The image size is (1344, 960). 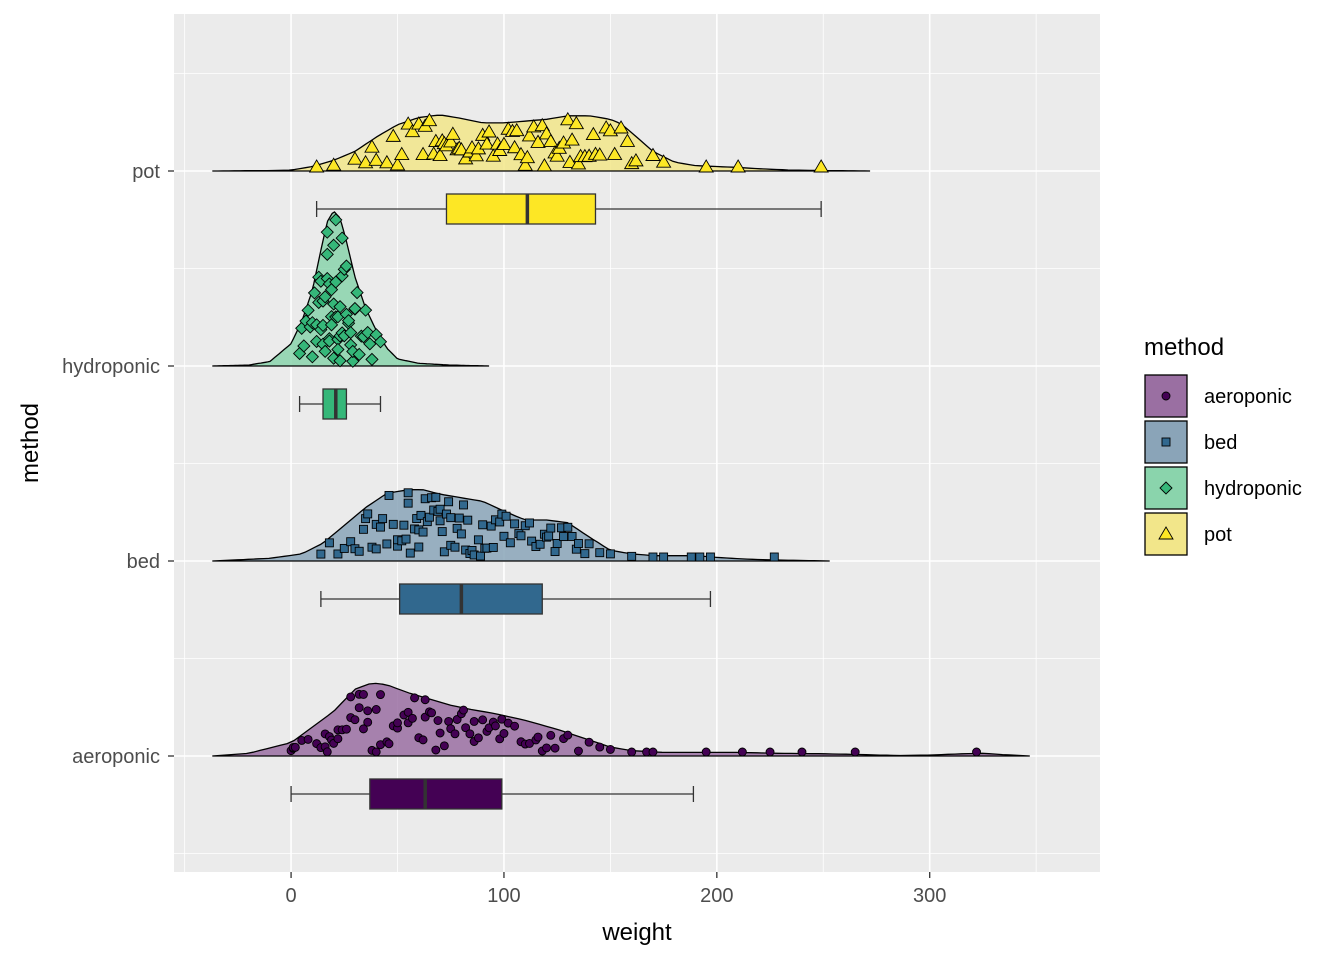 What do you see at coordinates (1220, 443) in the screenshot?
I see `legend-label: bed` at bounding box center [1220, 443].